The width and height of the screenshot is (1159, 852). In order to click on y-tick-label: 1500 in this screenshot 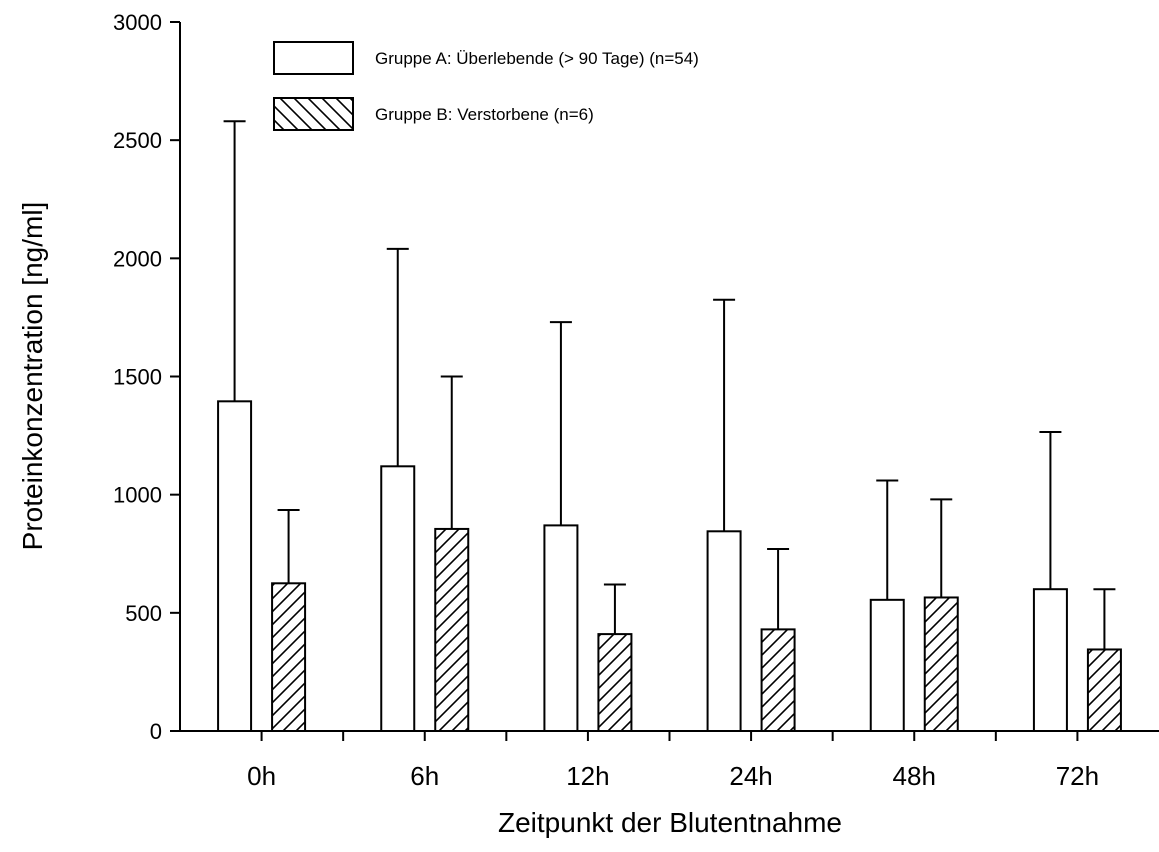, I will do `click(137, 377)`.